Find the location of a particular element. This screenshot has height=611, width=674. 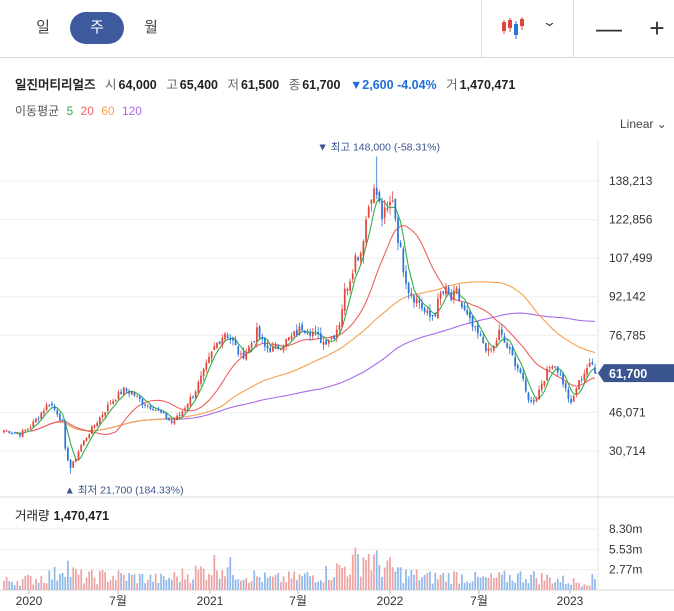

chevron-down-icon: ⌄ is located at coordinates (549, 21).